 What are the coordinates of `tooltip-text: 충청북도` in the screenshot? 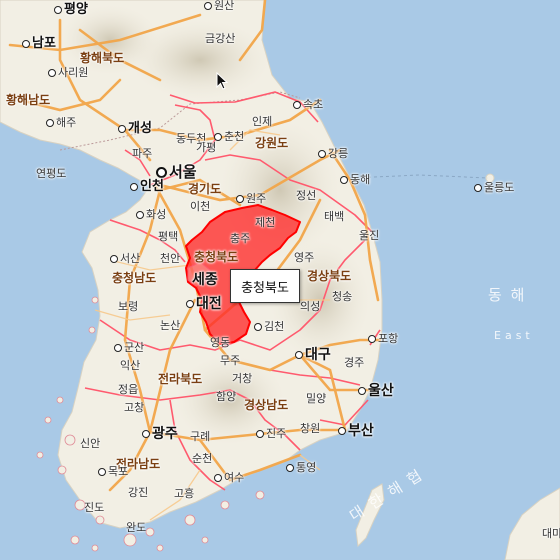 It's located at (265, 288).